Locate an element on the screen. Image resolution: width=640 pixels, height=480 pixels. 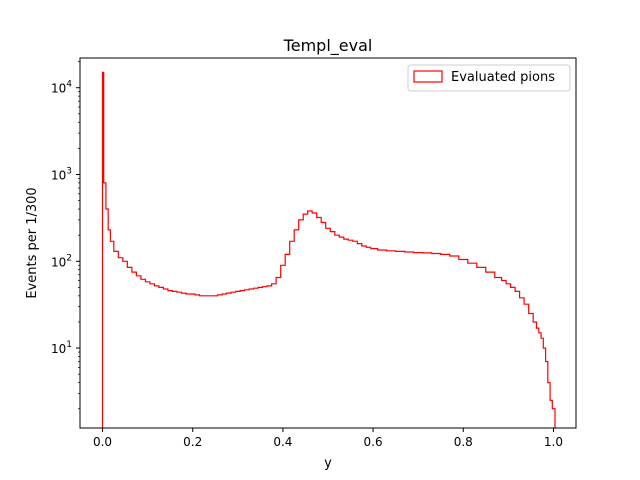
legend-box is located at coordinates (489, 78).